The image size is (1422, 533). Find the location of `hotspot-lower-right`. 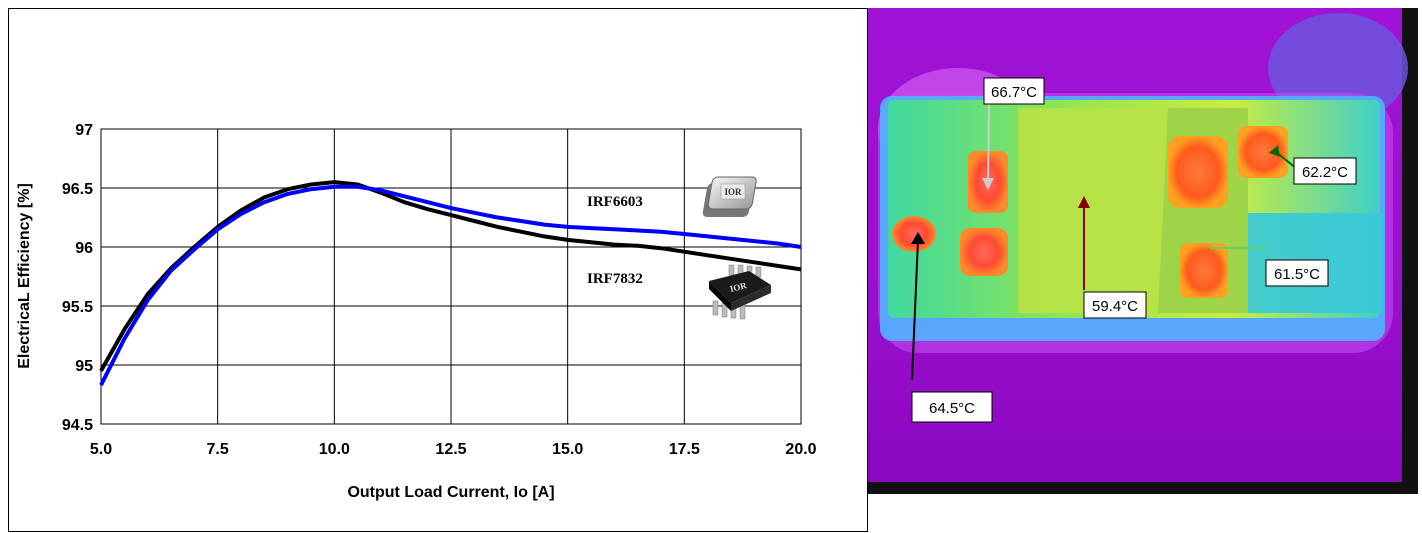

hotspot-lower-right is located at coordinates (1204, 270).